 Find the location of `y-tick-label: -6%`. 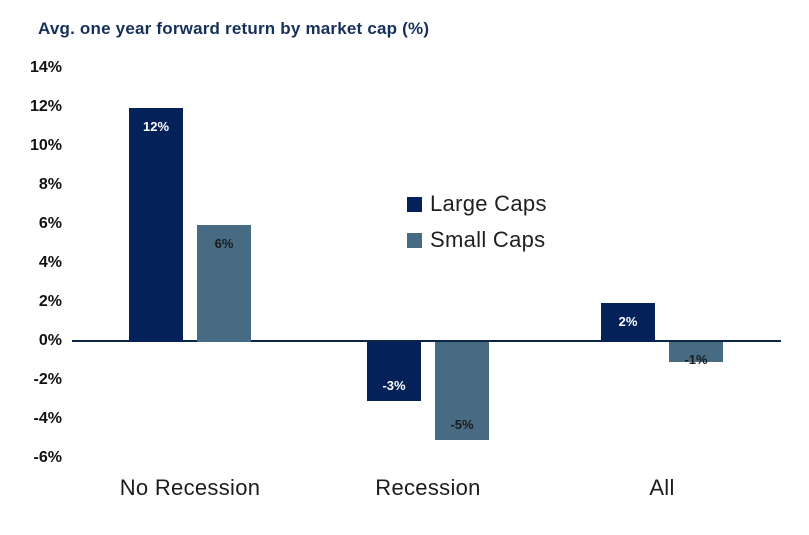

y-tick-label: -6% is located at coordinates (47, 457).